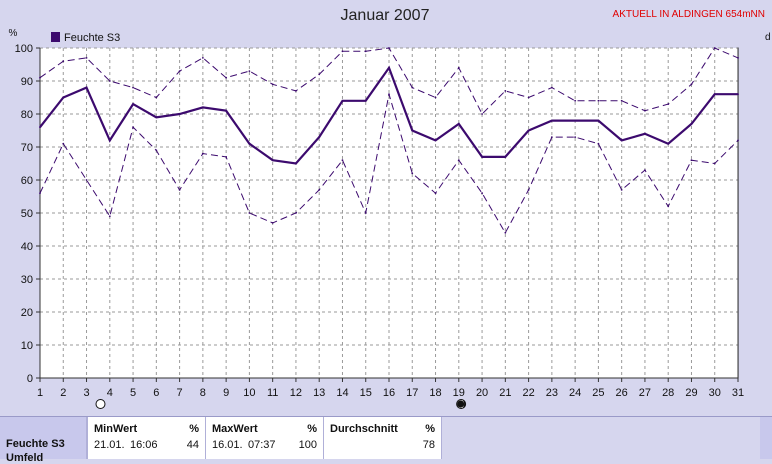  Describe the element at coordinates (364, 429) in the screenshot. I see `avg-label: Durchschnitt` at that location.